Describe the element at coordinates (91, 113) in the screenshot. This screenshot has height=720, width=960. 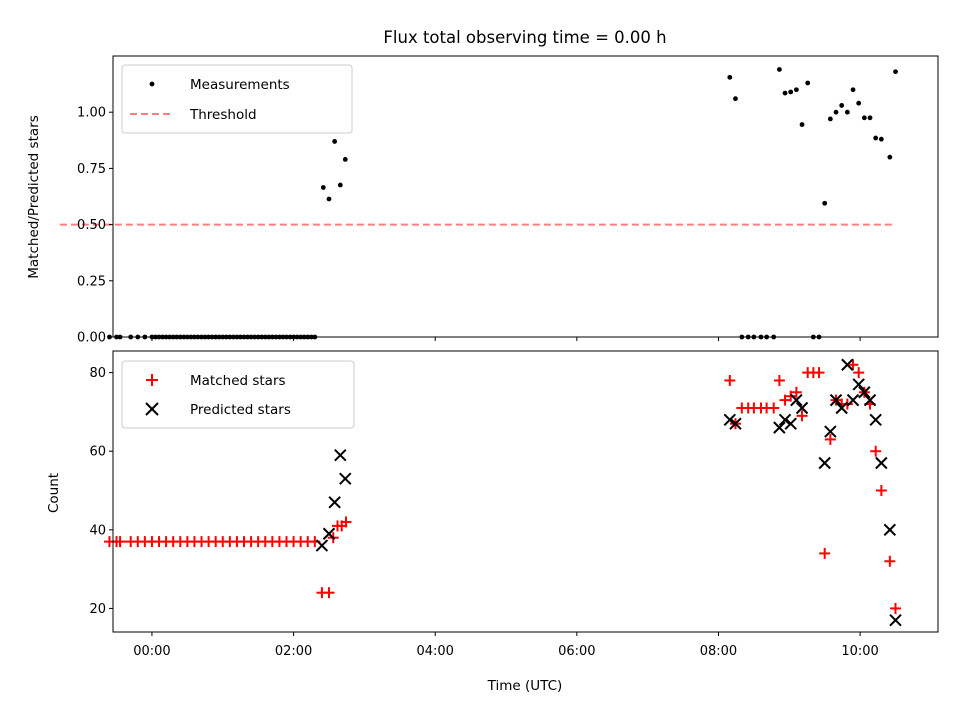
I see `top-ytick-label: 1.00` at that location.